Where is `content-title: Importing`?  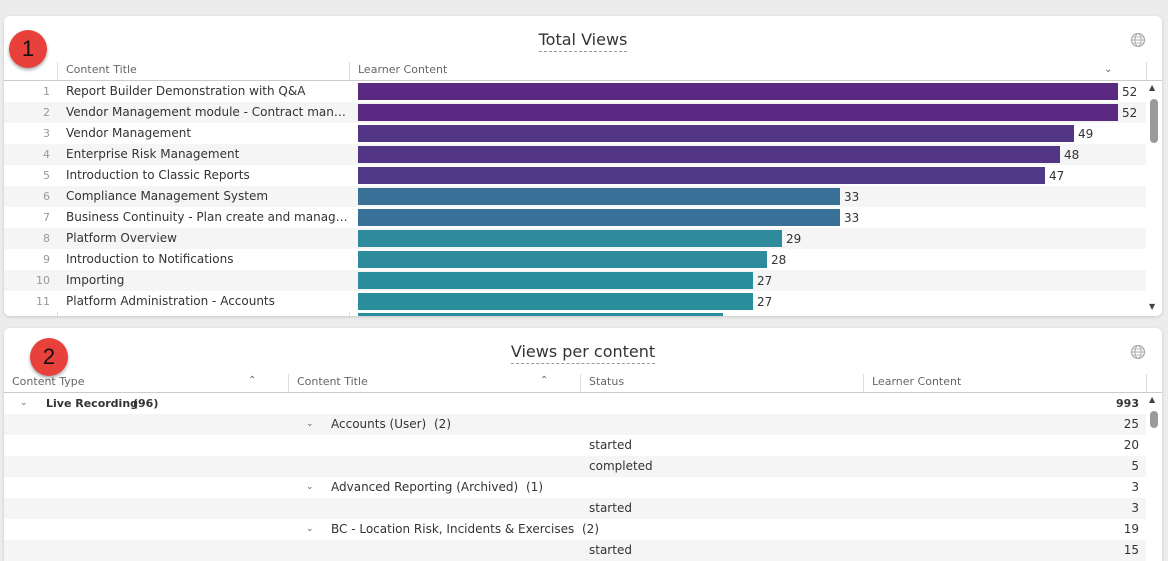 content-title: Importing is located at coordinates (95, 280).